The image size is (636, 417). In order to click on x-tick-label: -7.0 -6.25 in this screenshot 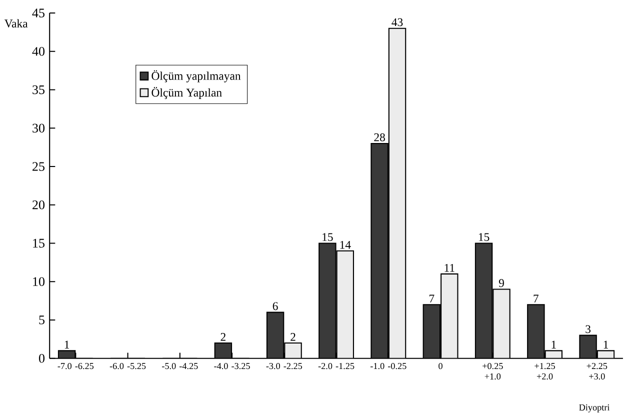, I will do `click(76, 366)`.